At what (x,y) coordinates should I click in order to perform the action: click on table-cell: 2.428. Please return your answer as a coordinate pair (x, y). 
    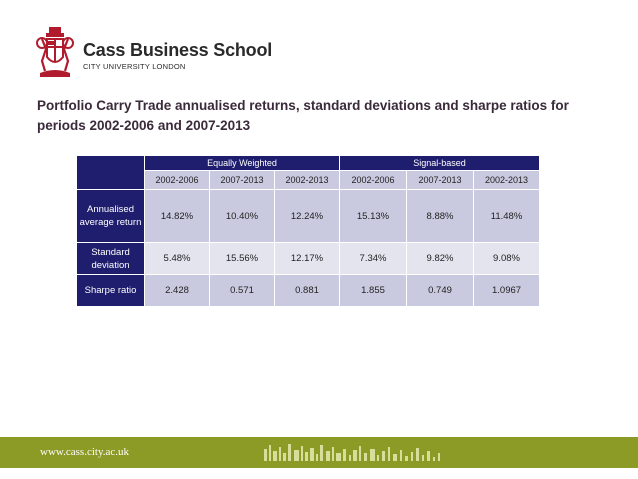
    Looking at the image, I should click on (177, 290).